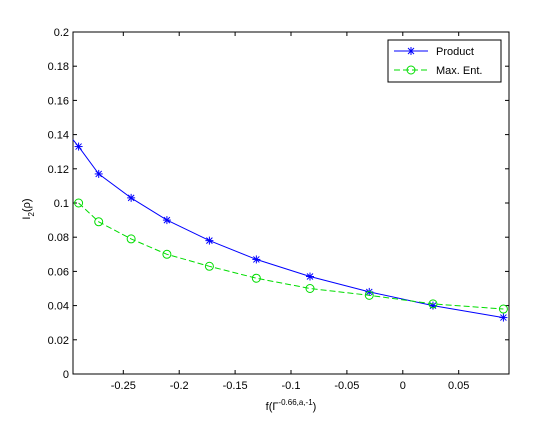 The height and width of the screenshot is (425, 560). What do you see at coordinates (315, 407) in the screenshot?
I see `x-axis-title-tail: )` at bounding box center [315, 407].